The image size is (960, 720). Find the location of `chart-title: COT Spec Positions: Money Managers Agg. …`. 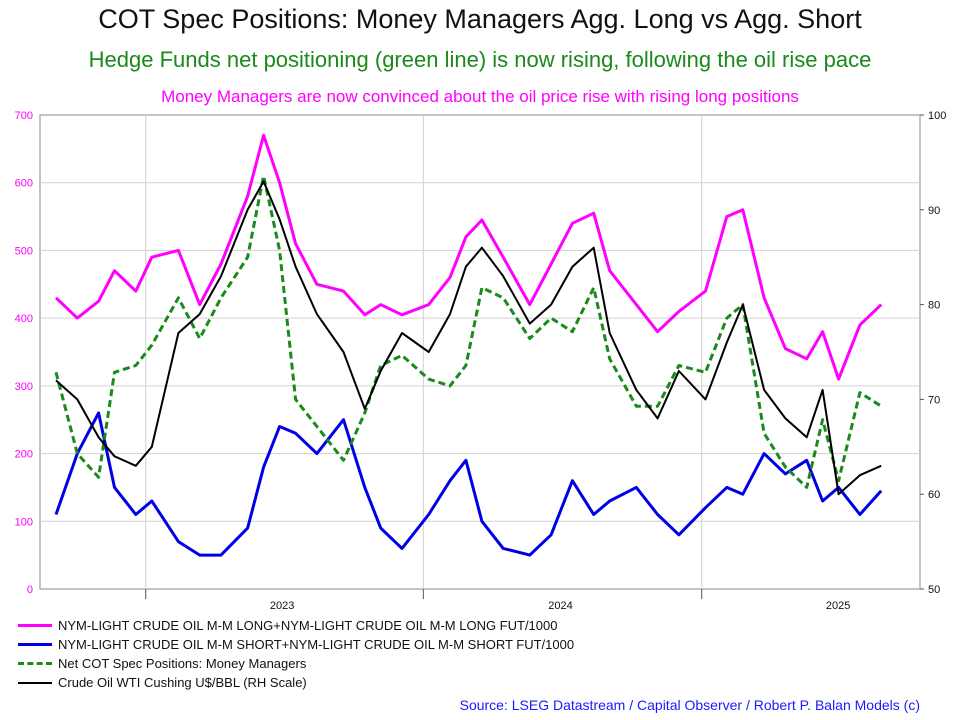

chart-title: COT Spec Positions: Money Managers Agg. … is located at coordinates (480, 19).